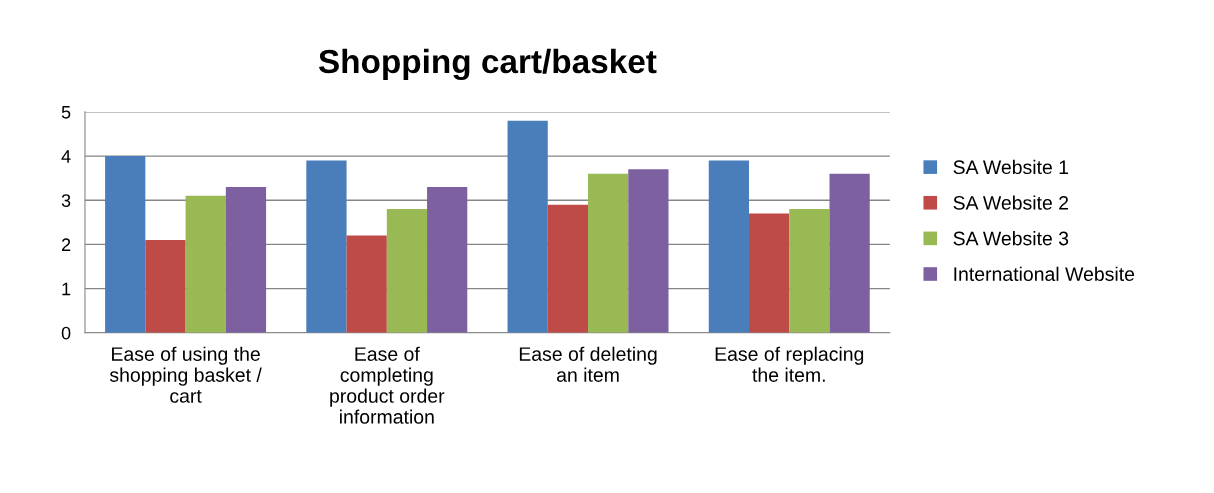  Describe the element at coordinates (66, 112) in the screenshot. I see `y-tick-label: 5` at that location.